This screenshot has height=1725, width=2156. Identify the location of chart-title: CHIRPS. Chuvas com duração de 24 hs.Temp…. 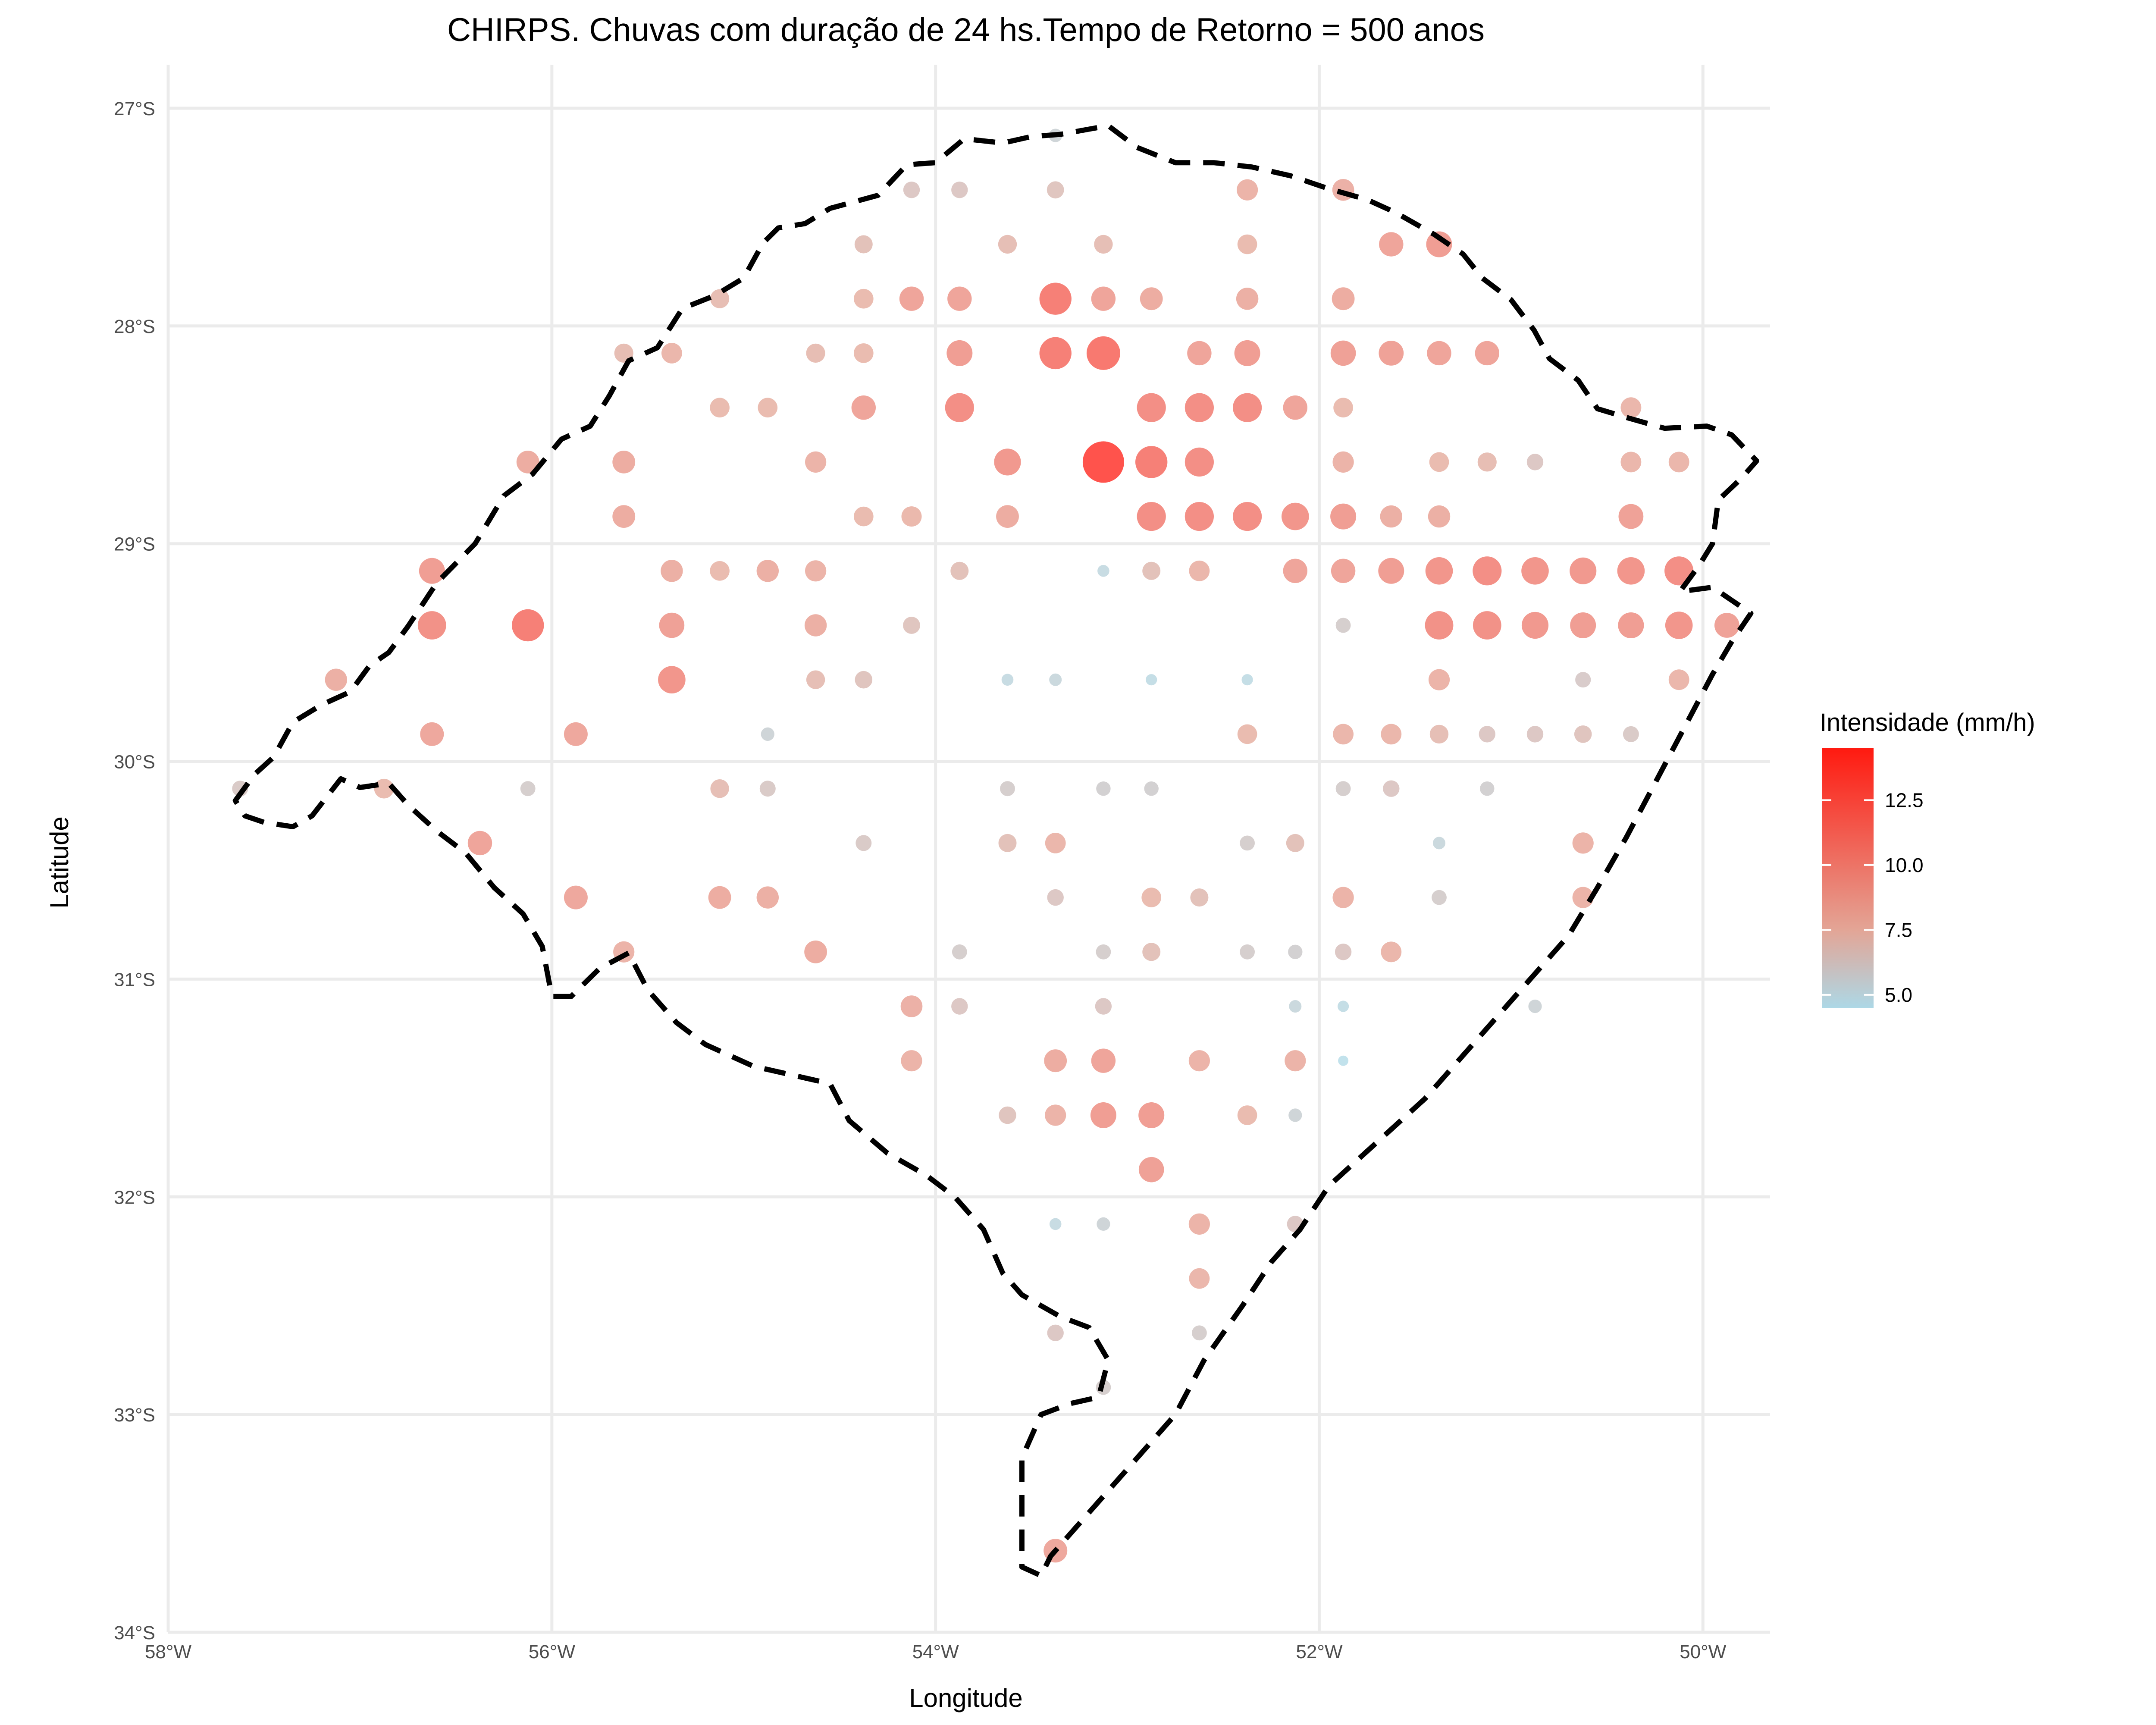
(966, 30).